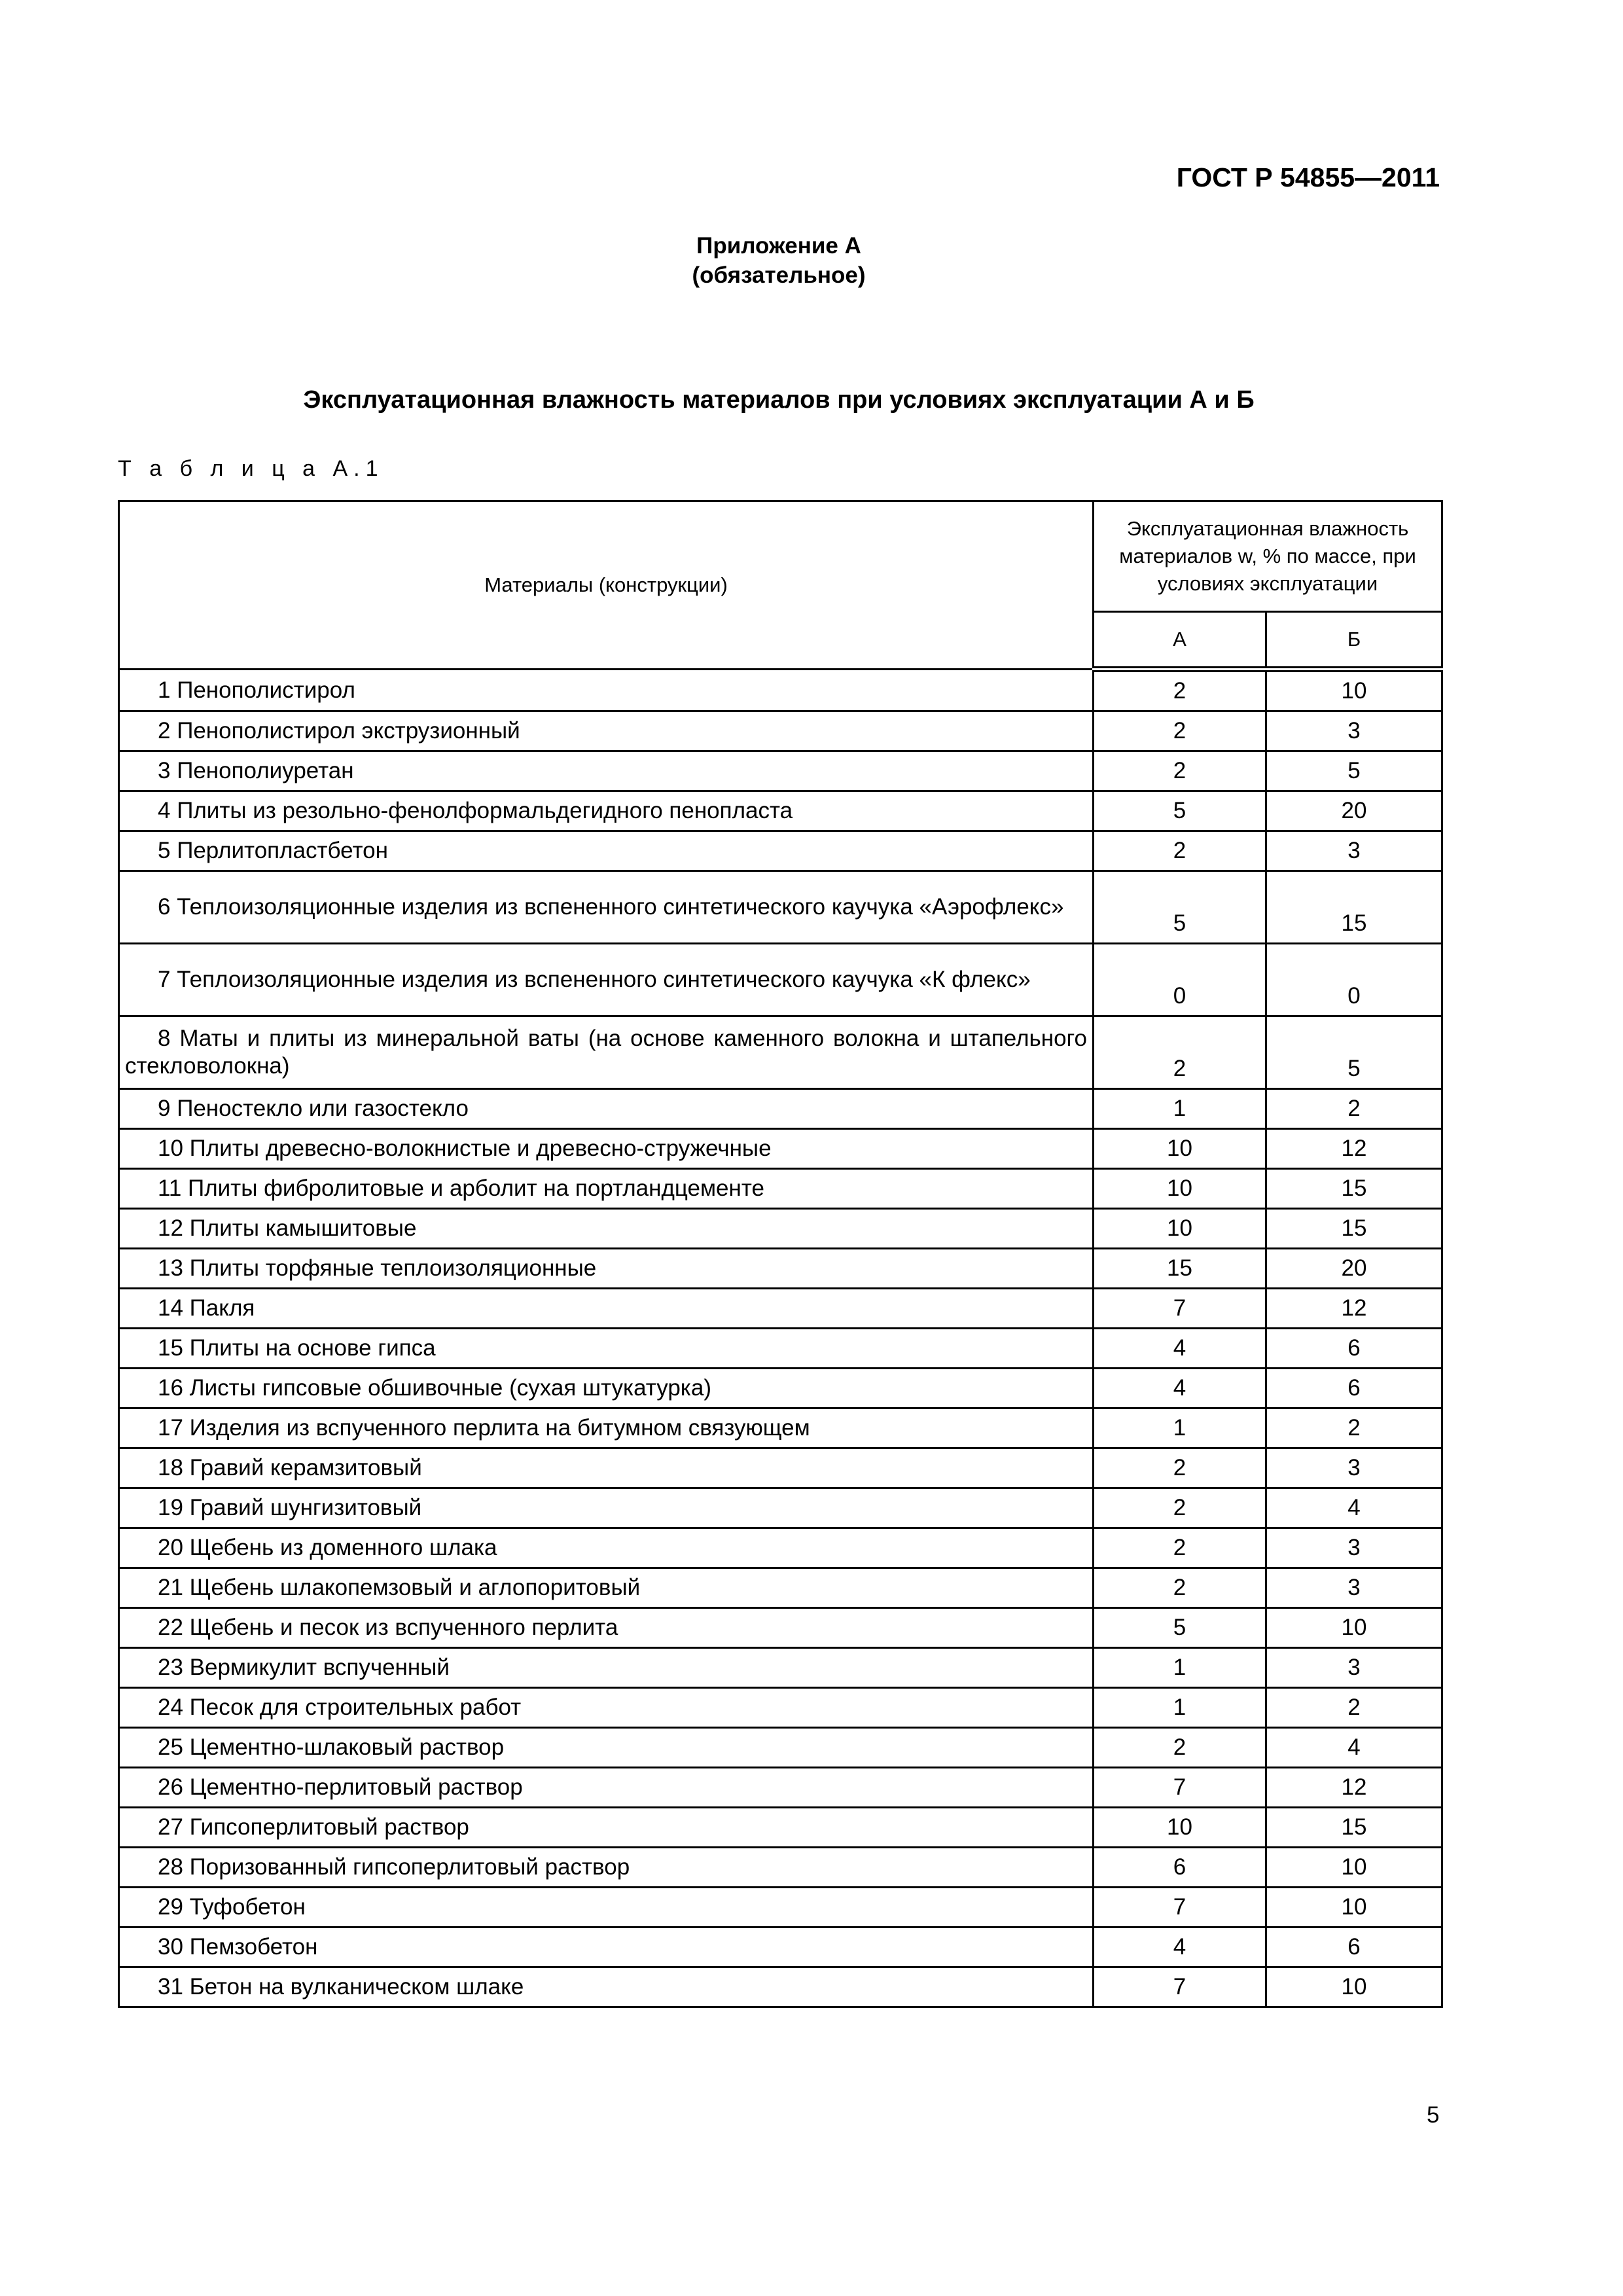 This screenshot has width=1623, height=2296. I want to click on table-row: 25 Цементно-шлаковый раствор 2 4, so click(781, 1747).